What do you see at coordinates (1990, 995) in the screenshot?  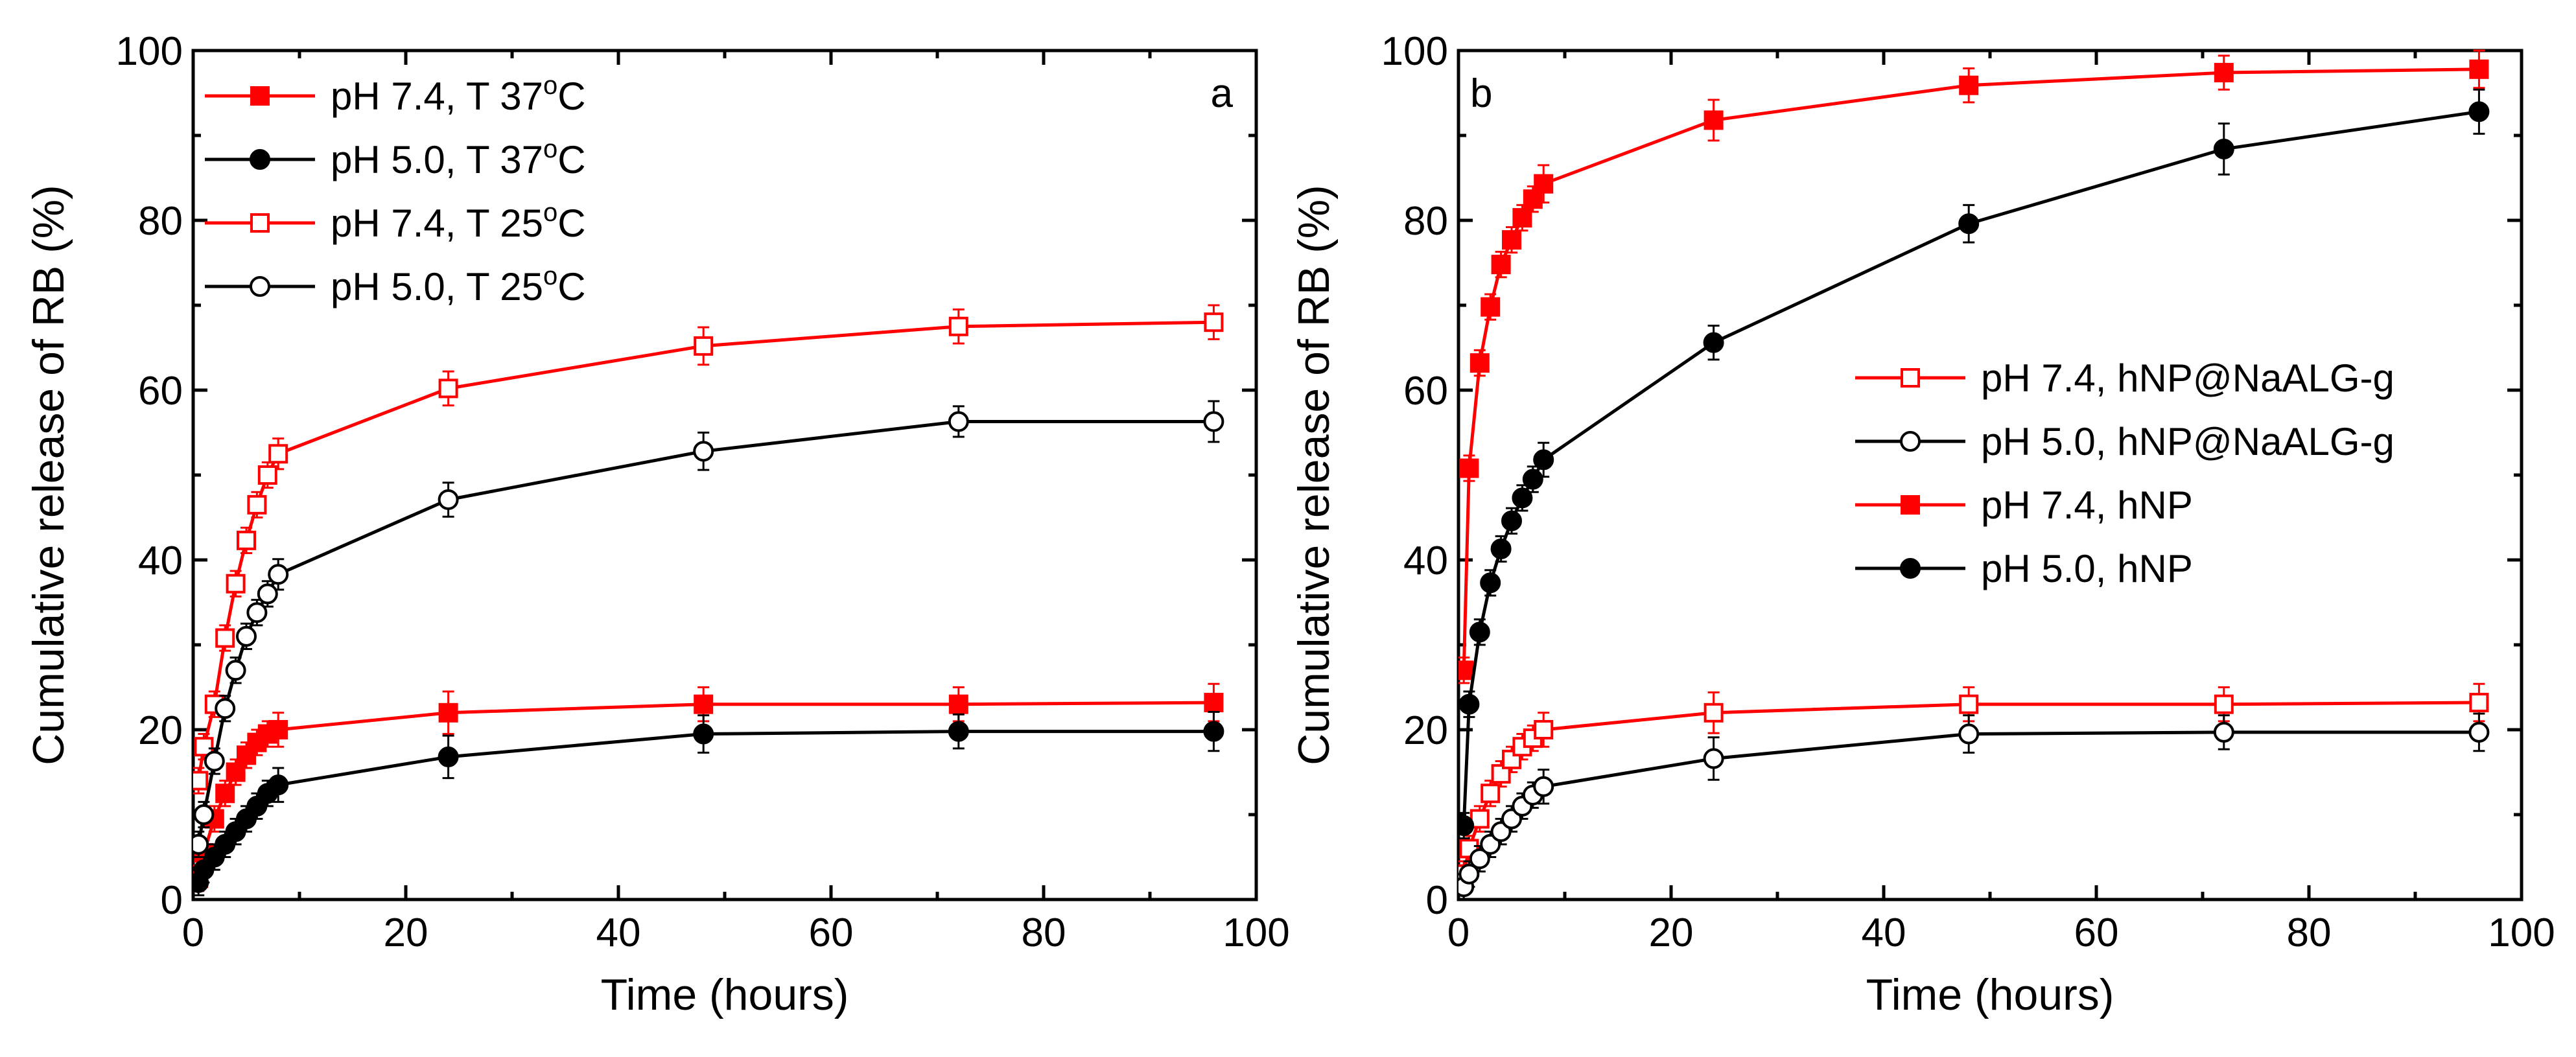 I see `x-axis-label: Time (hours)` at bounding box center [1990, 995].